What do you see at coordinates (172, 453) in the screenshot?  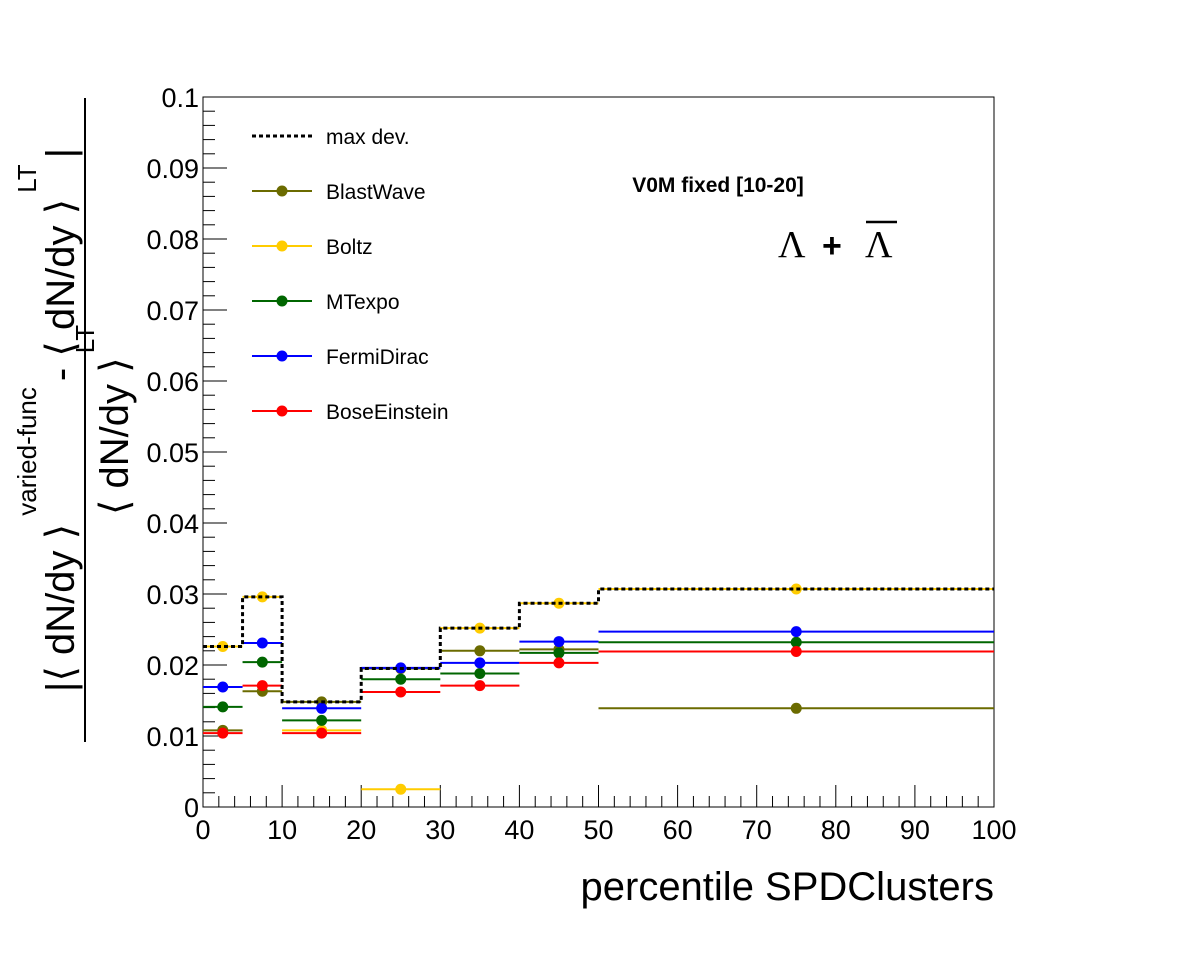 I see `y-tick-label: 0.05` at bounding box center [172, 453].